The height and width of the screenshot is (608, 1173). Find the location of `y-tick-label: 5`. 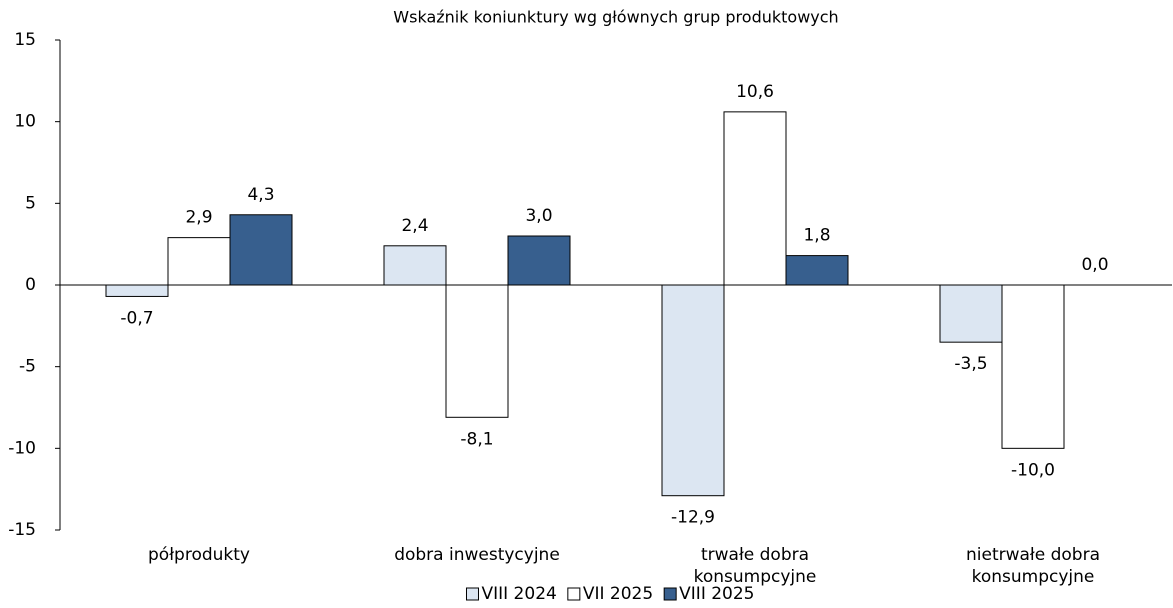

y-tick-label: 5 is located at coordinates (30, 203).